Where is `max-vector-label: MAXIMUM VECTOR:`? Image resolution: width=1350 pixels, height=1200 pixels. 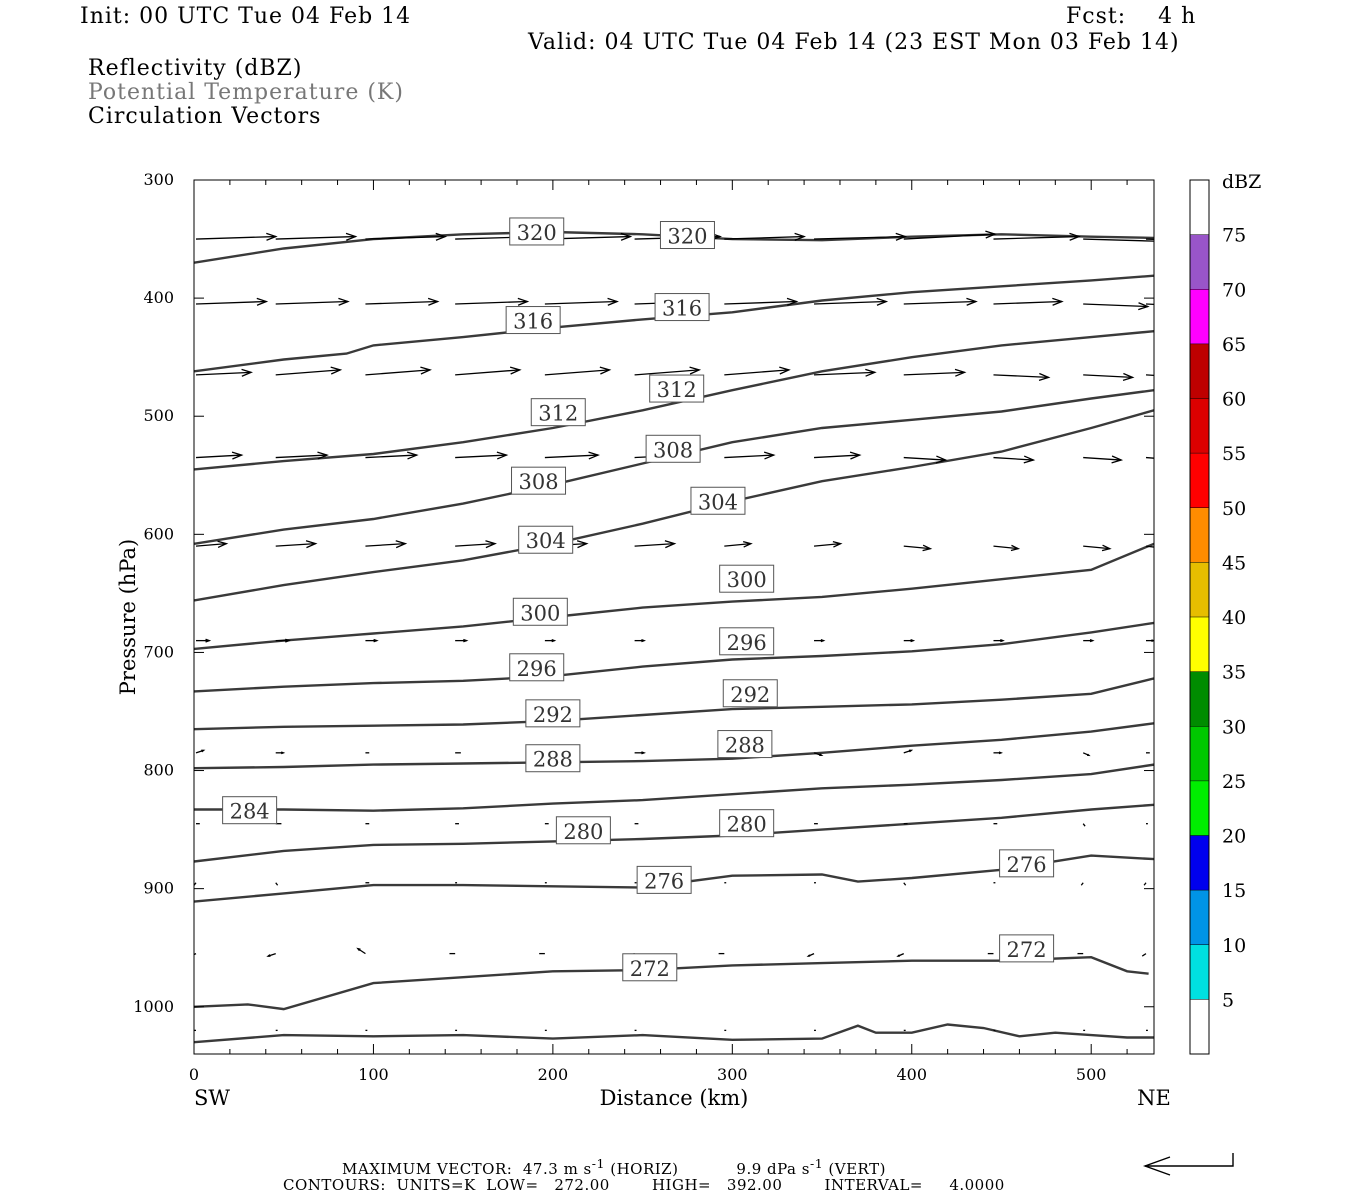
max-vector-label: MAXIMUM VECTOR: is located at coordinates (427, 1169).